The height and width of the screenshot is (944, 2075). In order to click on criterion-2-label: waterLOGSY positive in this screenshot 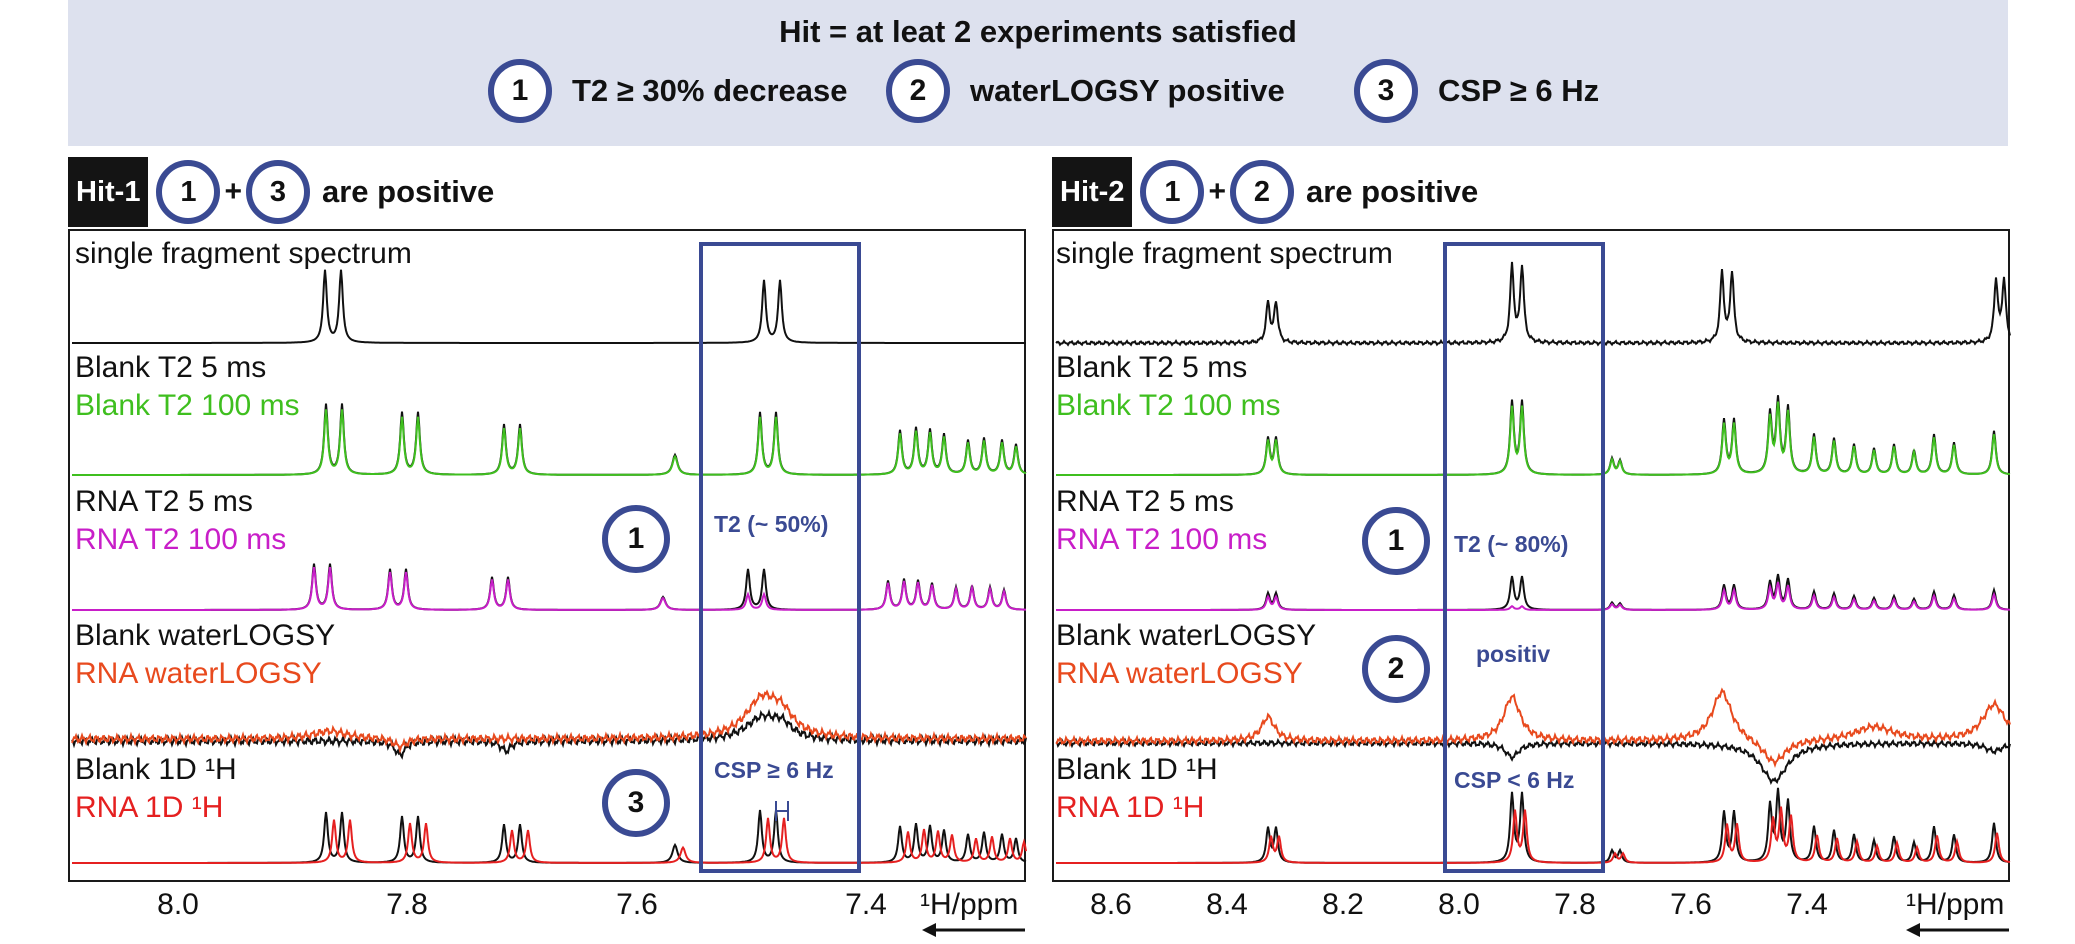, I will do `click(1127, 90)`.